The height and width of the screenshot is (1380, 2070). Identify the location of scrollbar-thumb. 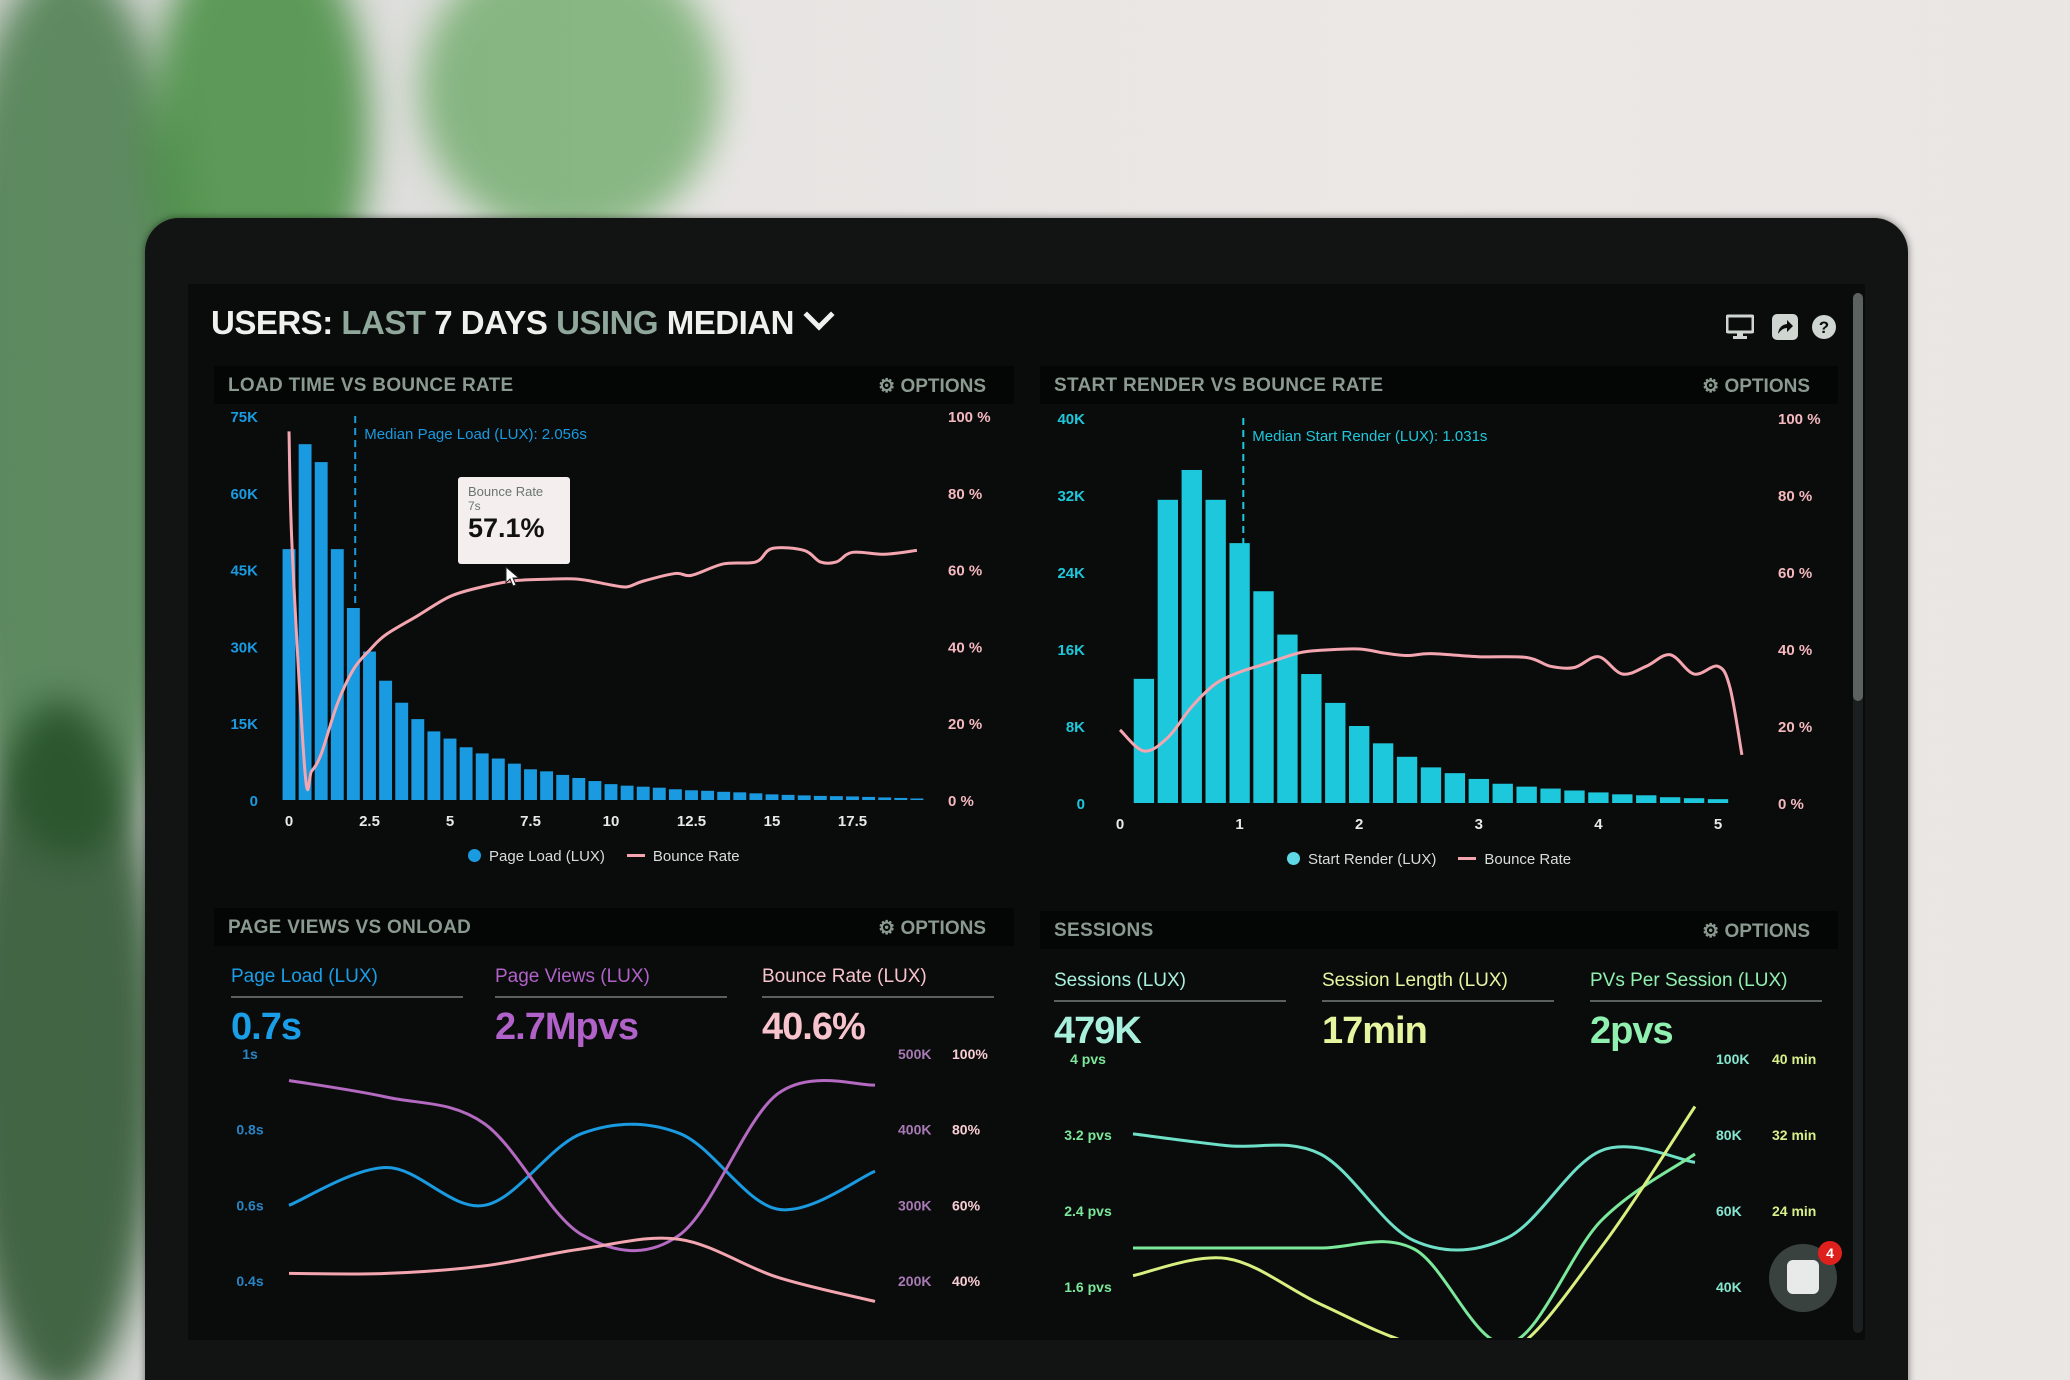
(1858, 497).